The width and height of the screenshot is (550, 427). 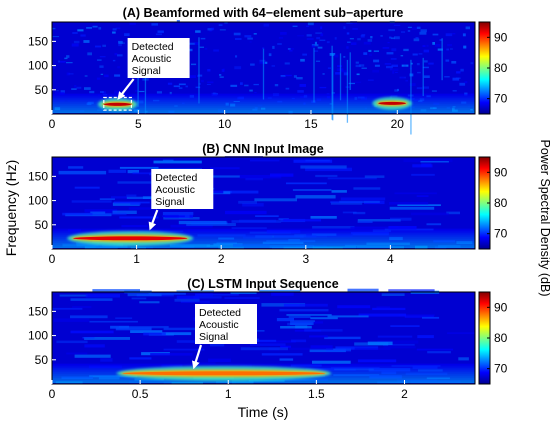 What do you see at coordinates (501, 172) in the screenshot?
I see `colorbar-tick-label: 90` at bounding box center [501, 172].